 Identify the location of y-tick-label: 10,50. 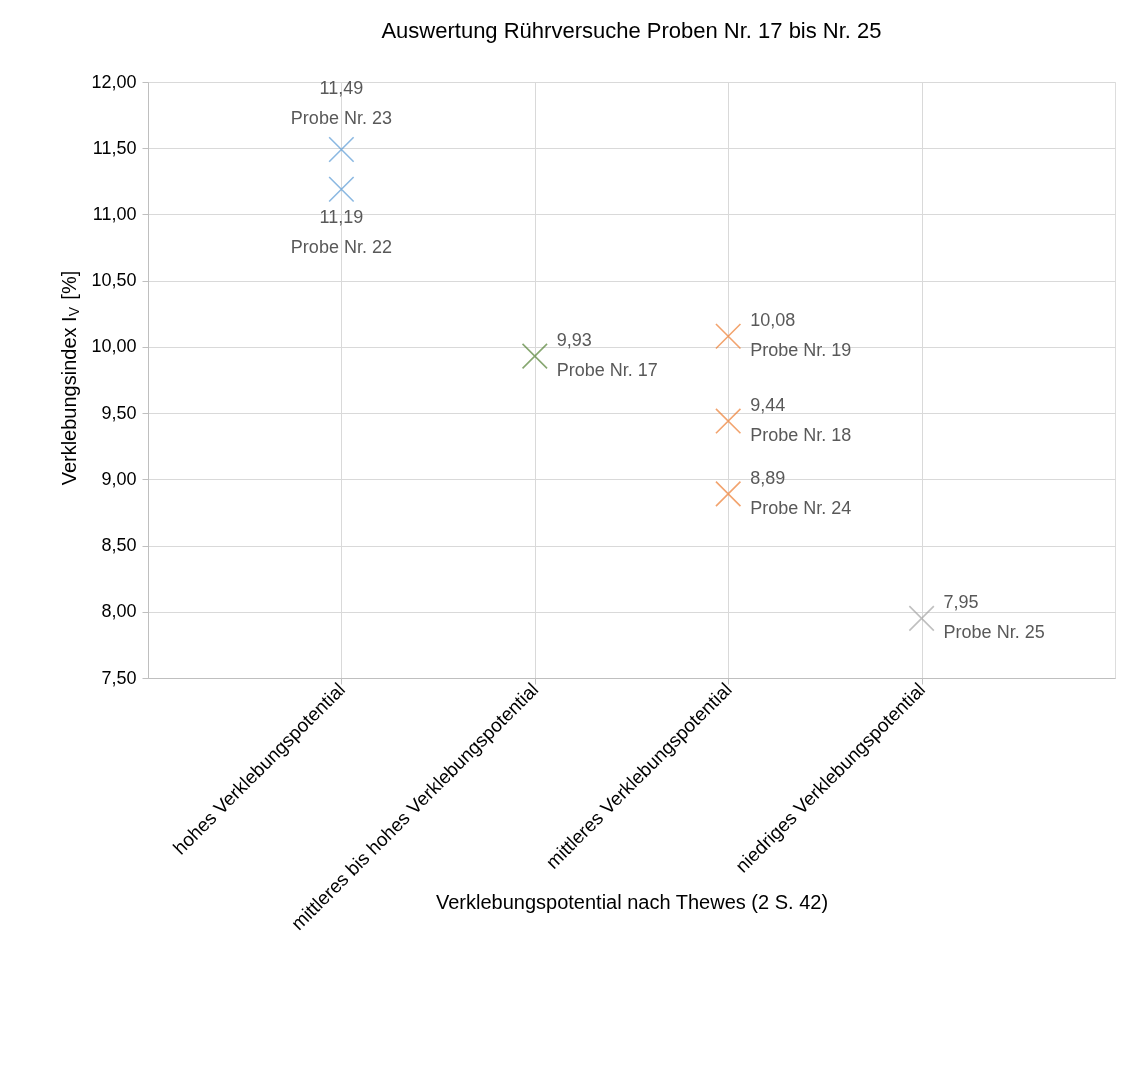
(114, 280).